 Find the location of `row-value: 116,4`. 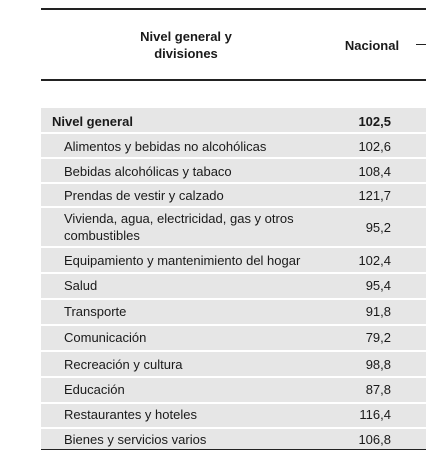

row-value: 116,4 is located at coordinates (375, 414).